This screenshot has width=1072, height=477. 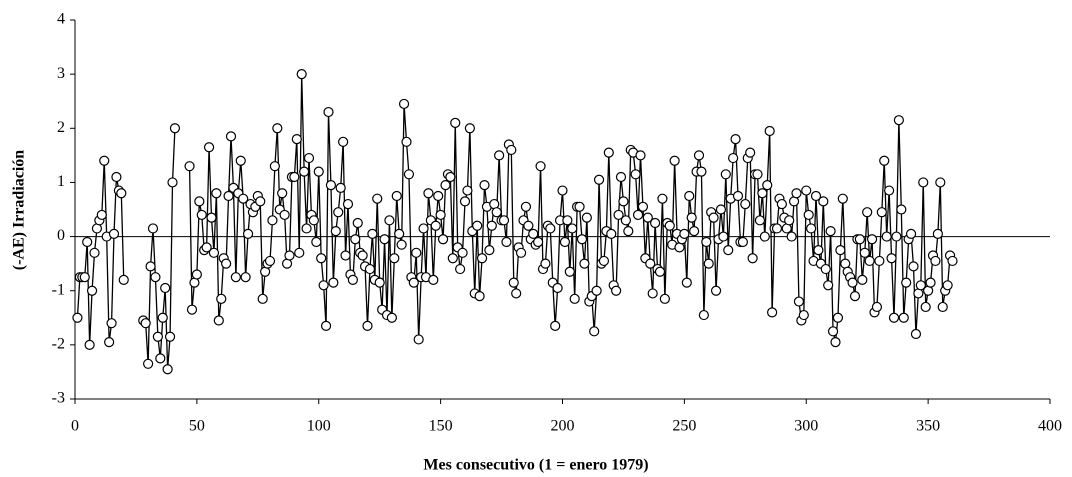 What do you see at coordinates (535, 465) in the screenshot?
I see `x-axis-label: Mes consecutivo (1 = enero 1979)` at bounding box center [535, 465].